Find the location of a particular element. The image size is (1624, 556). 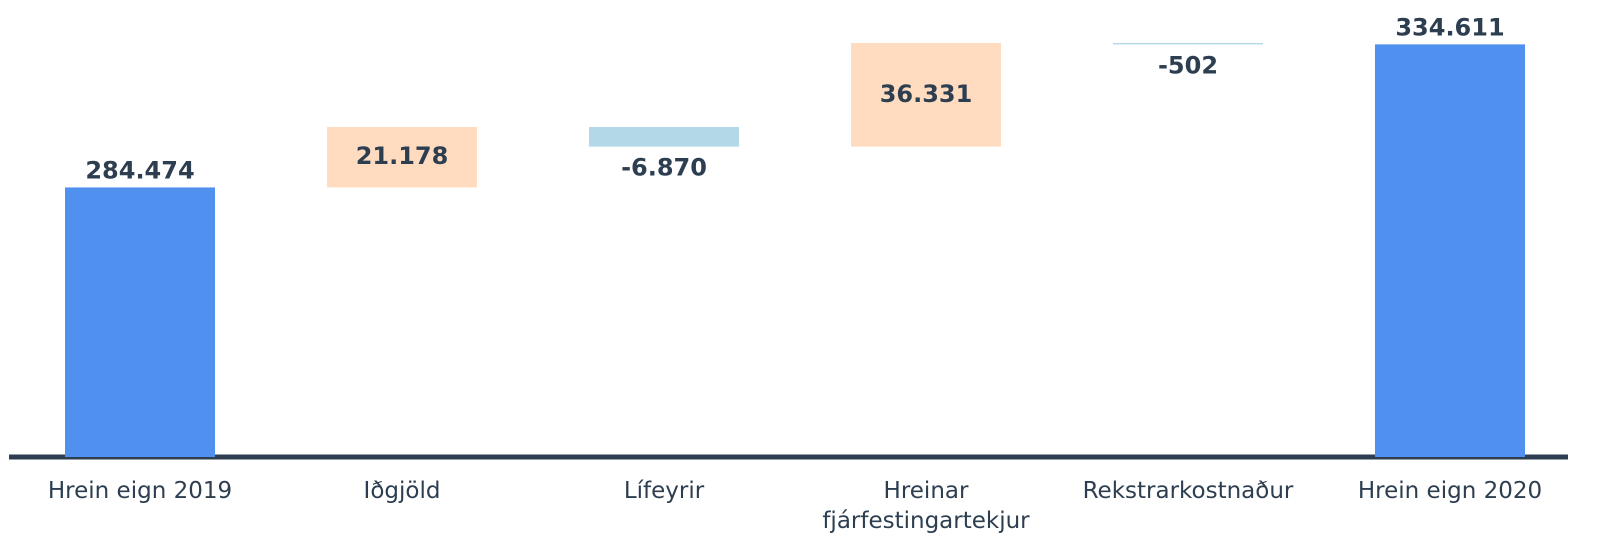

category-label: Lífeyrir is located at coordinates (664, 491).